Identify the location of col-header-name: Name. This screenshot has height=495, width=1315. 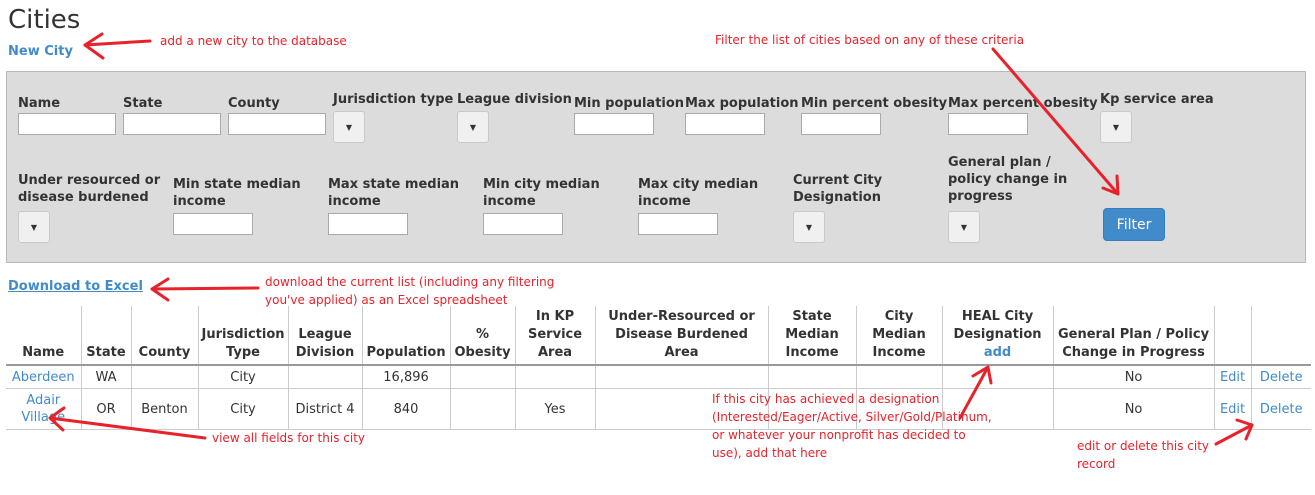
(43, 336).